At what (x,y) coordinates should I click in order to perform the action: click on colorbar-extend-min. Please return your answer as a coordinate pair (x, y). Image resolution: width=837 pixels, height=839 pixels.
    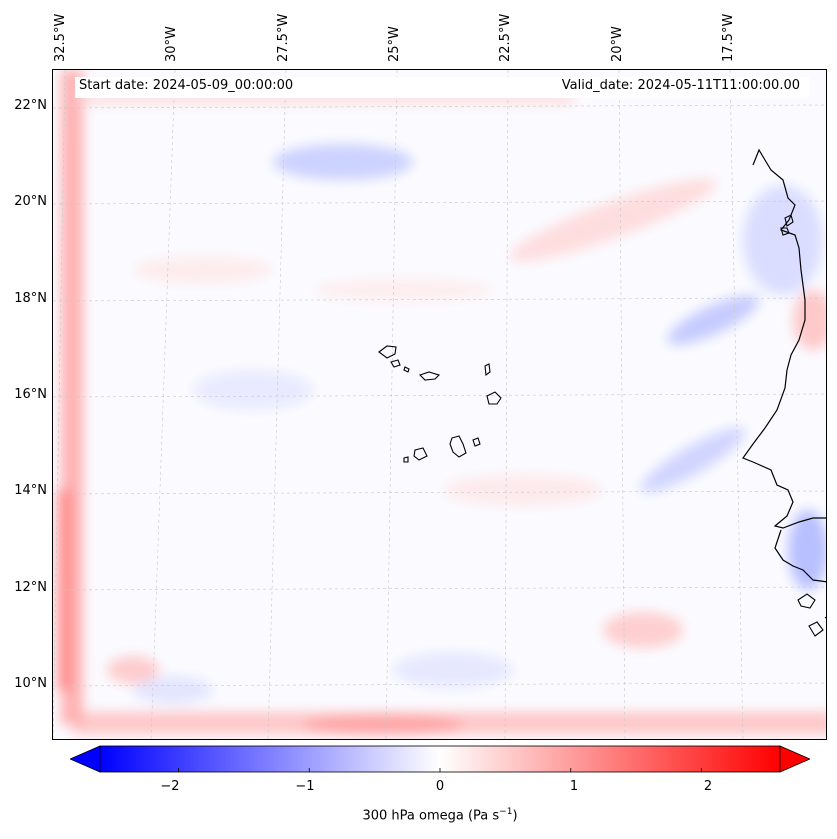
    Looking at the image, I should click on (85, 759).